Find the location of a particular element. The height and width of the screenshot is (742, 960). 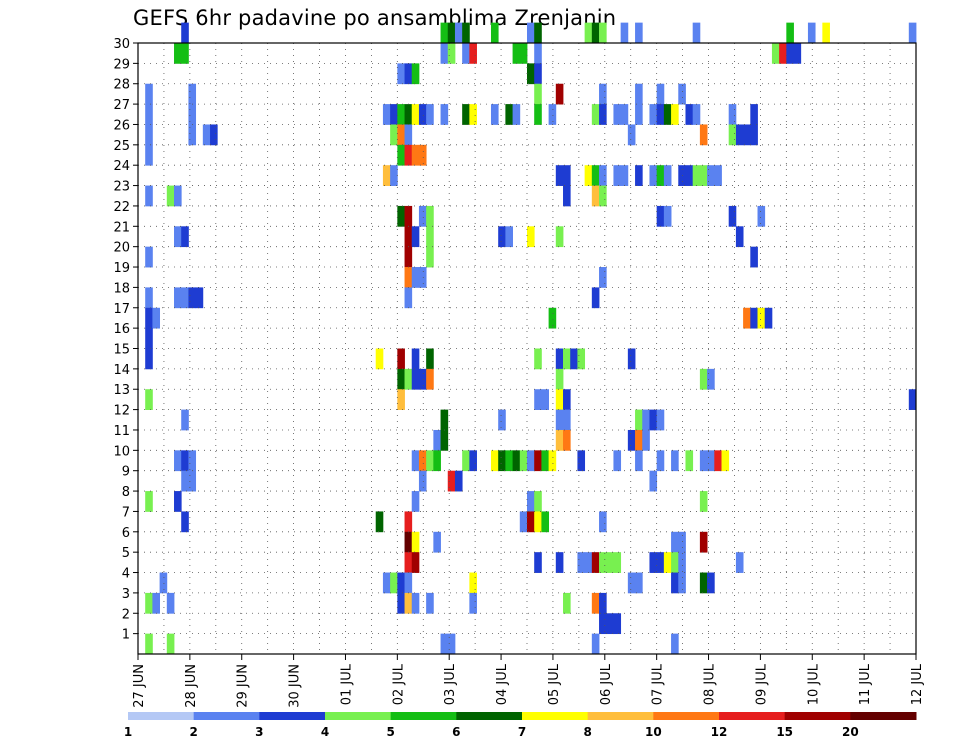

x-tick-label: 03 JUL is located at coordinates (450, 684).